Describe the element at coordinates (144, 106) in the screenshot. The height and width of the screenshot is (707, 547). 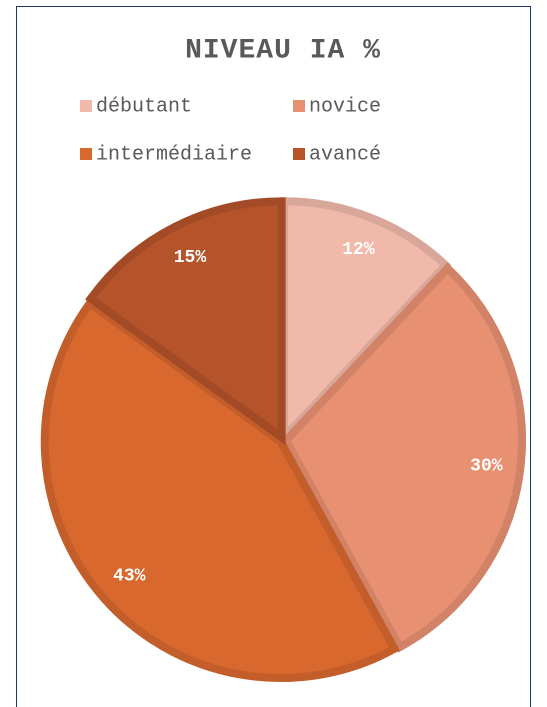
I see `legend-label: débutant` at that location.